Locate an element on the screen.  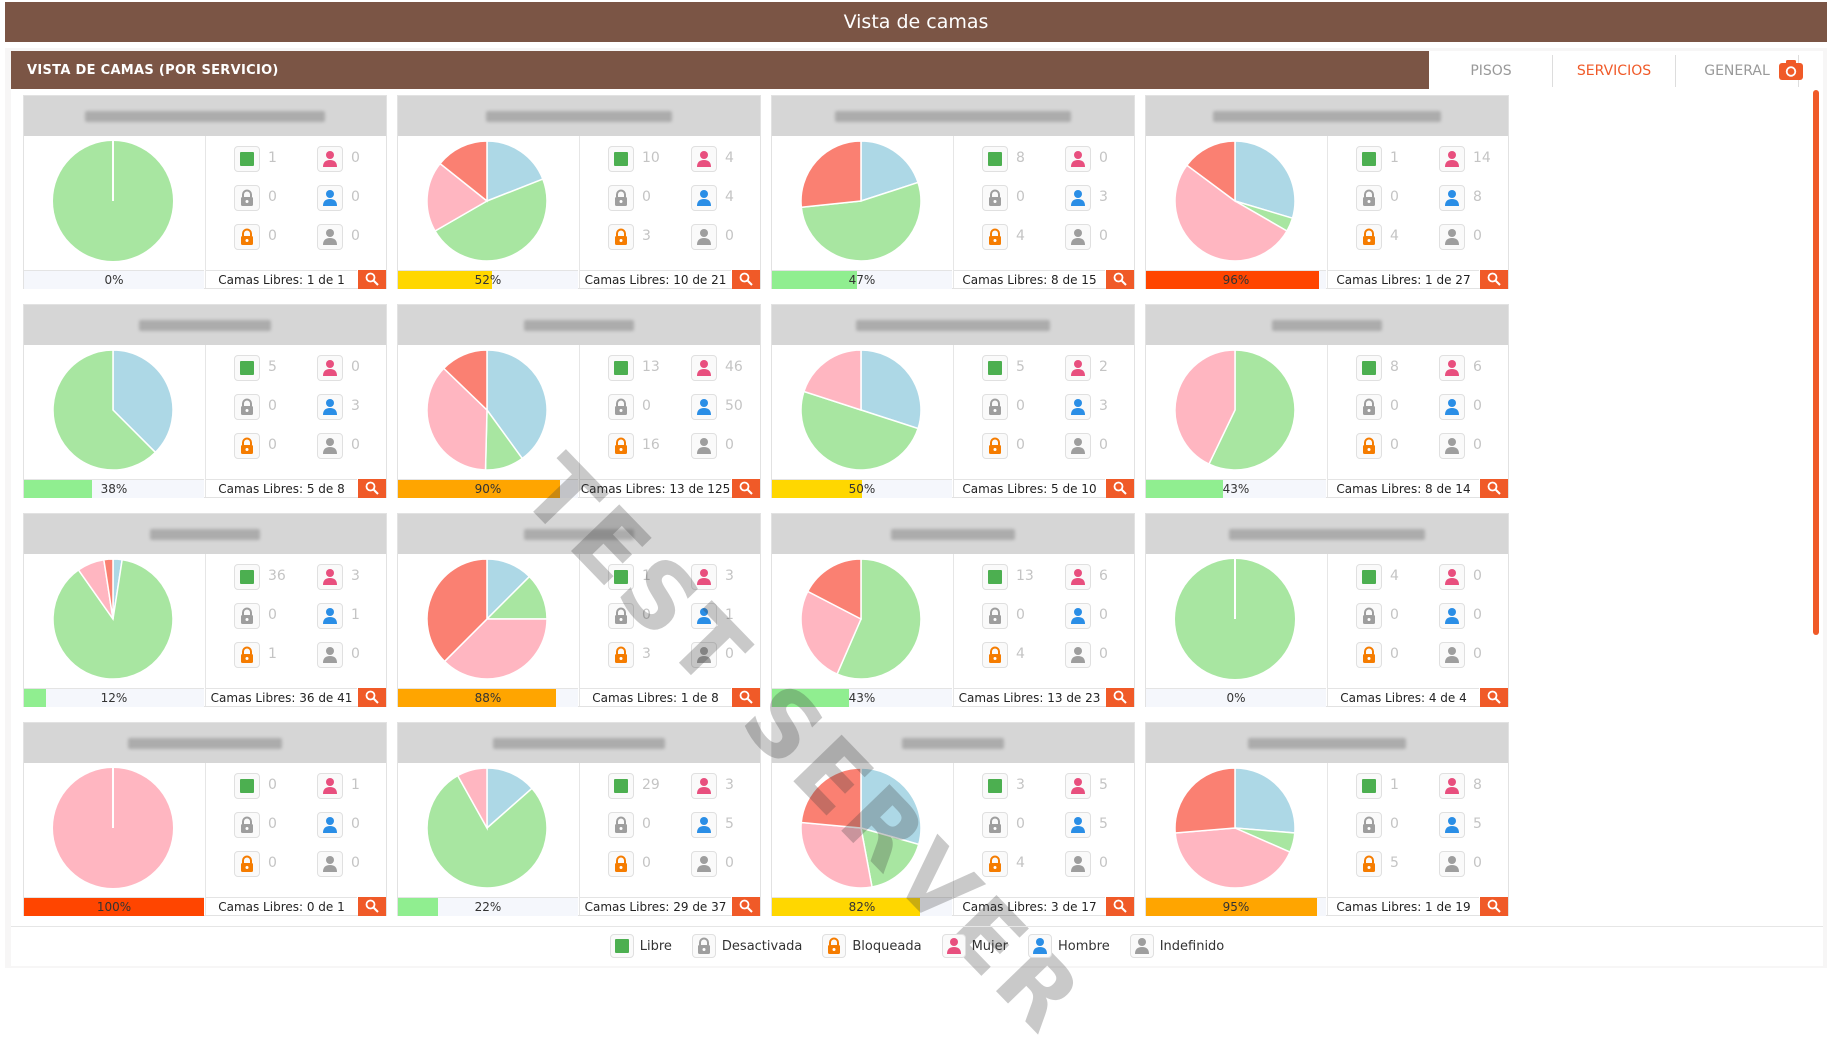
free-beds-label: Camas Libres: 10 de 21 is located at coordinates (655, 279).